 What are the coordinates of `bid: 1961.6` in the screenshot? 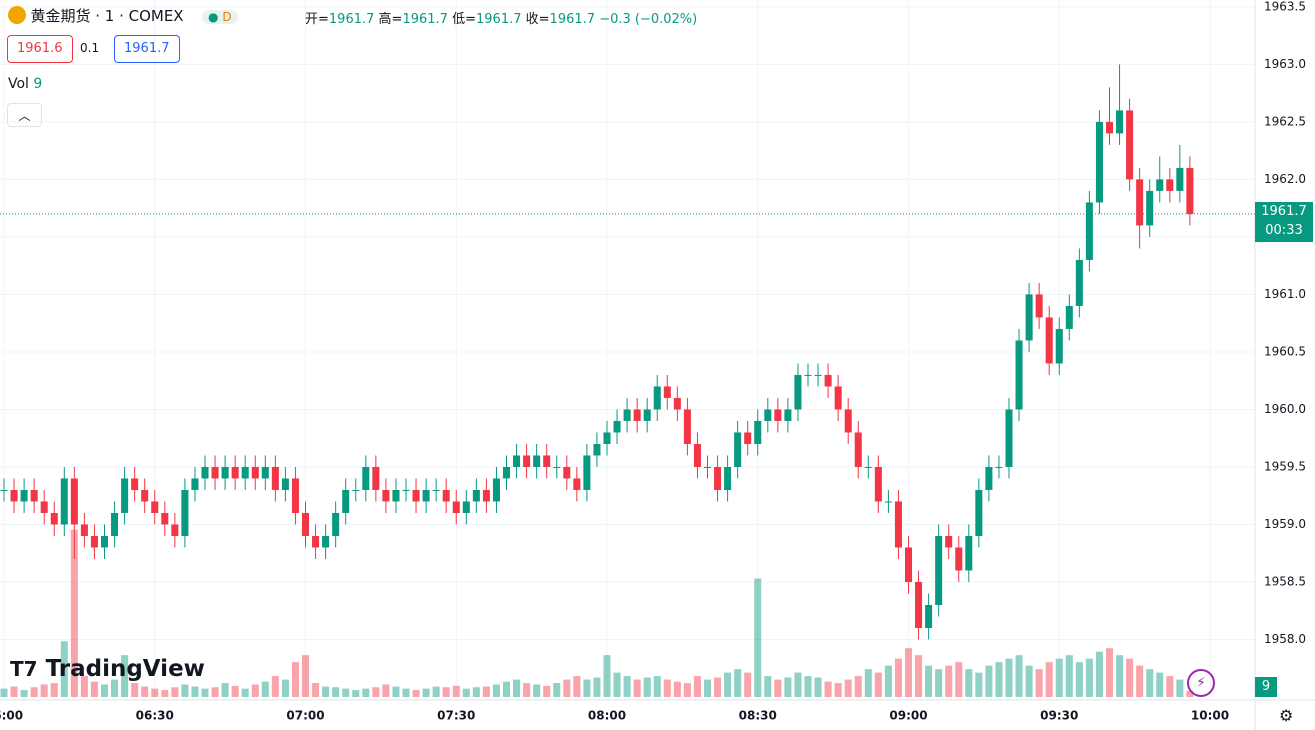 It's located at (40, 49).